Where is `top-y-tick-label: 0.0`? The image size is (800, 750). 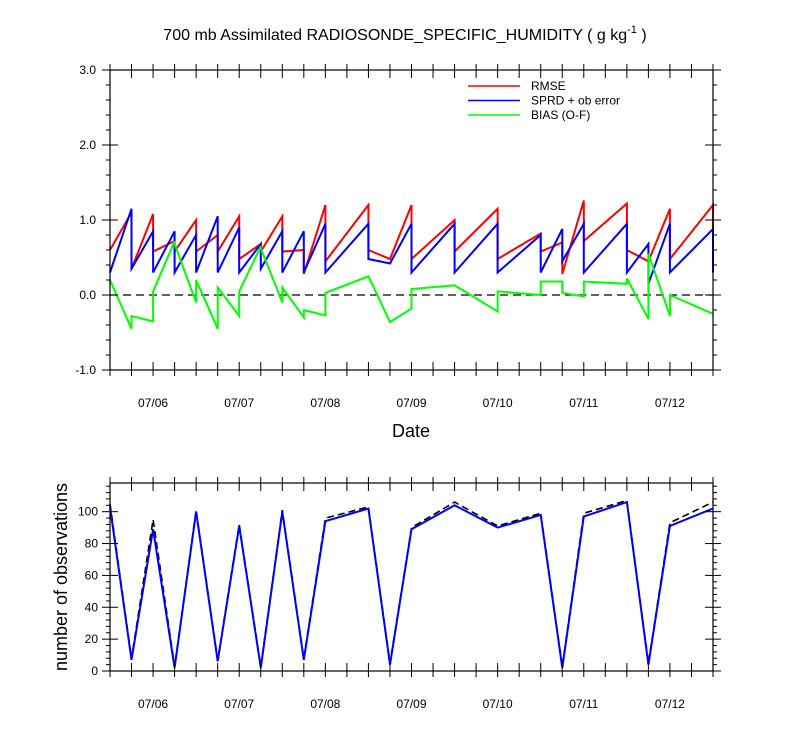 top-y-tick-label: 0.0 is located at coordinates (87, 295).